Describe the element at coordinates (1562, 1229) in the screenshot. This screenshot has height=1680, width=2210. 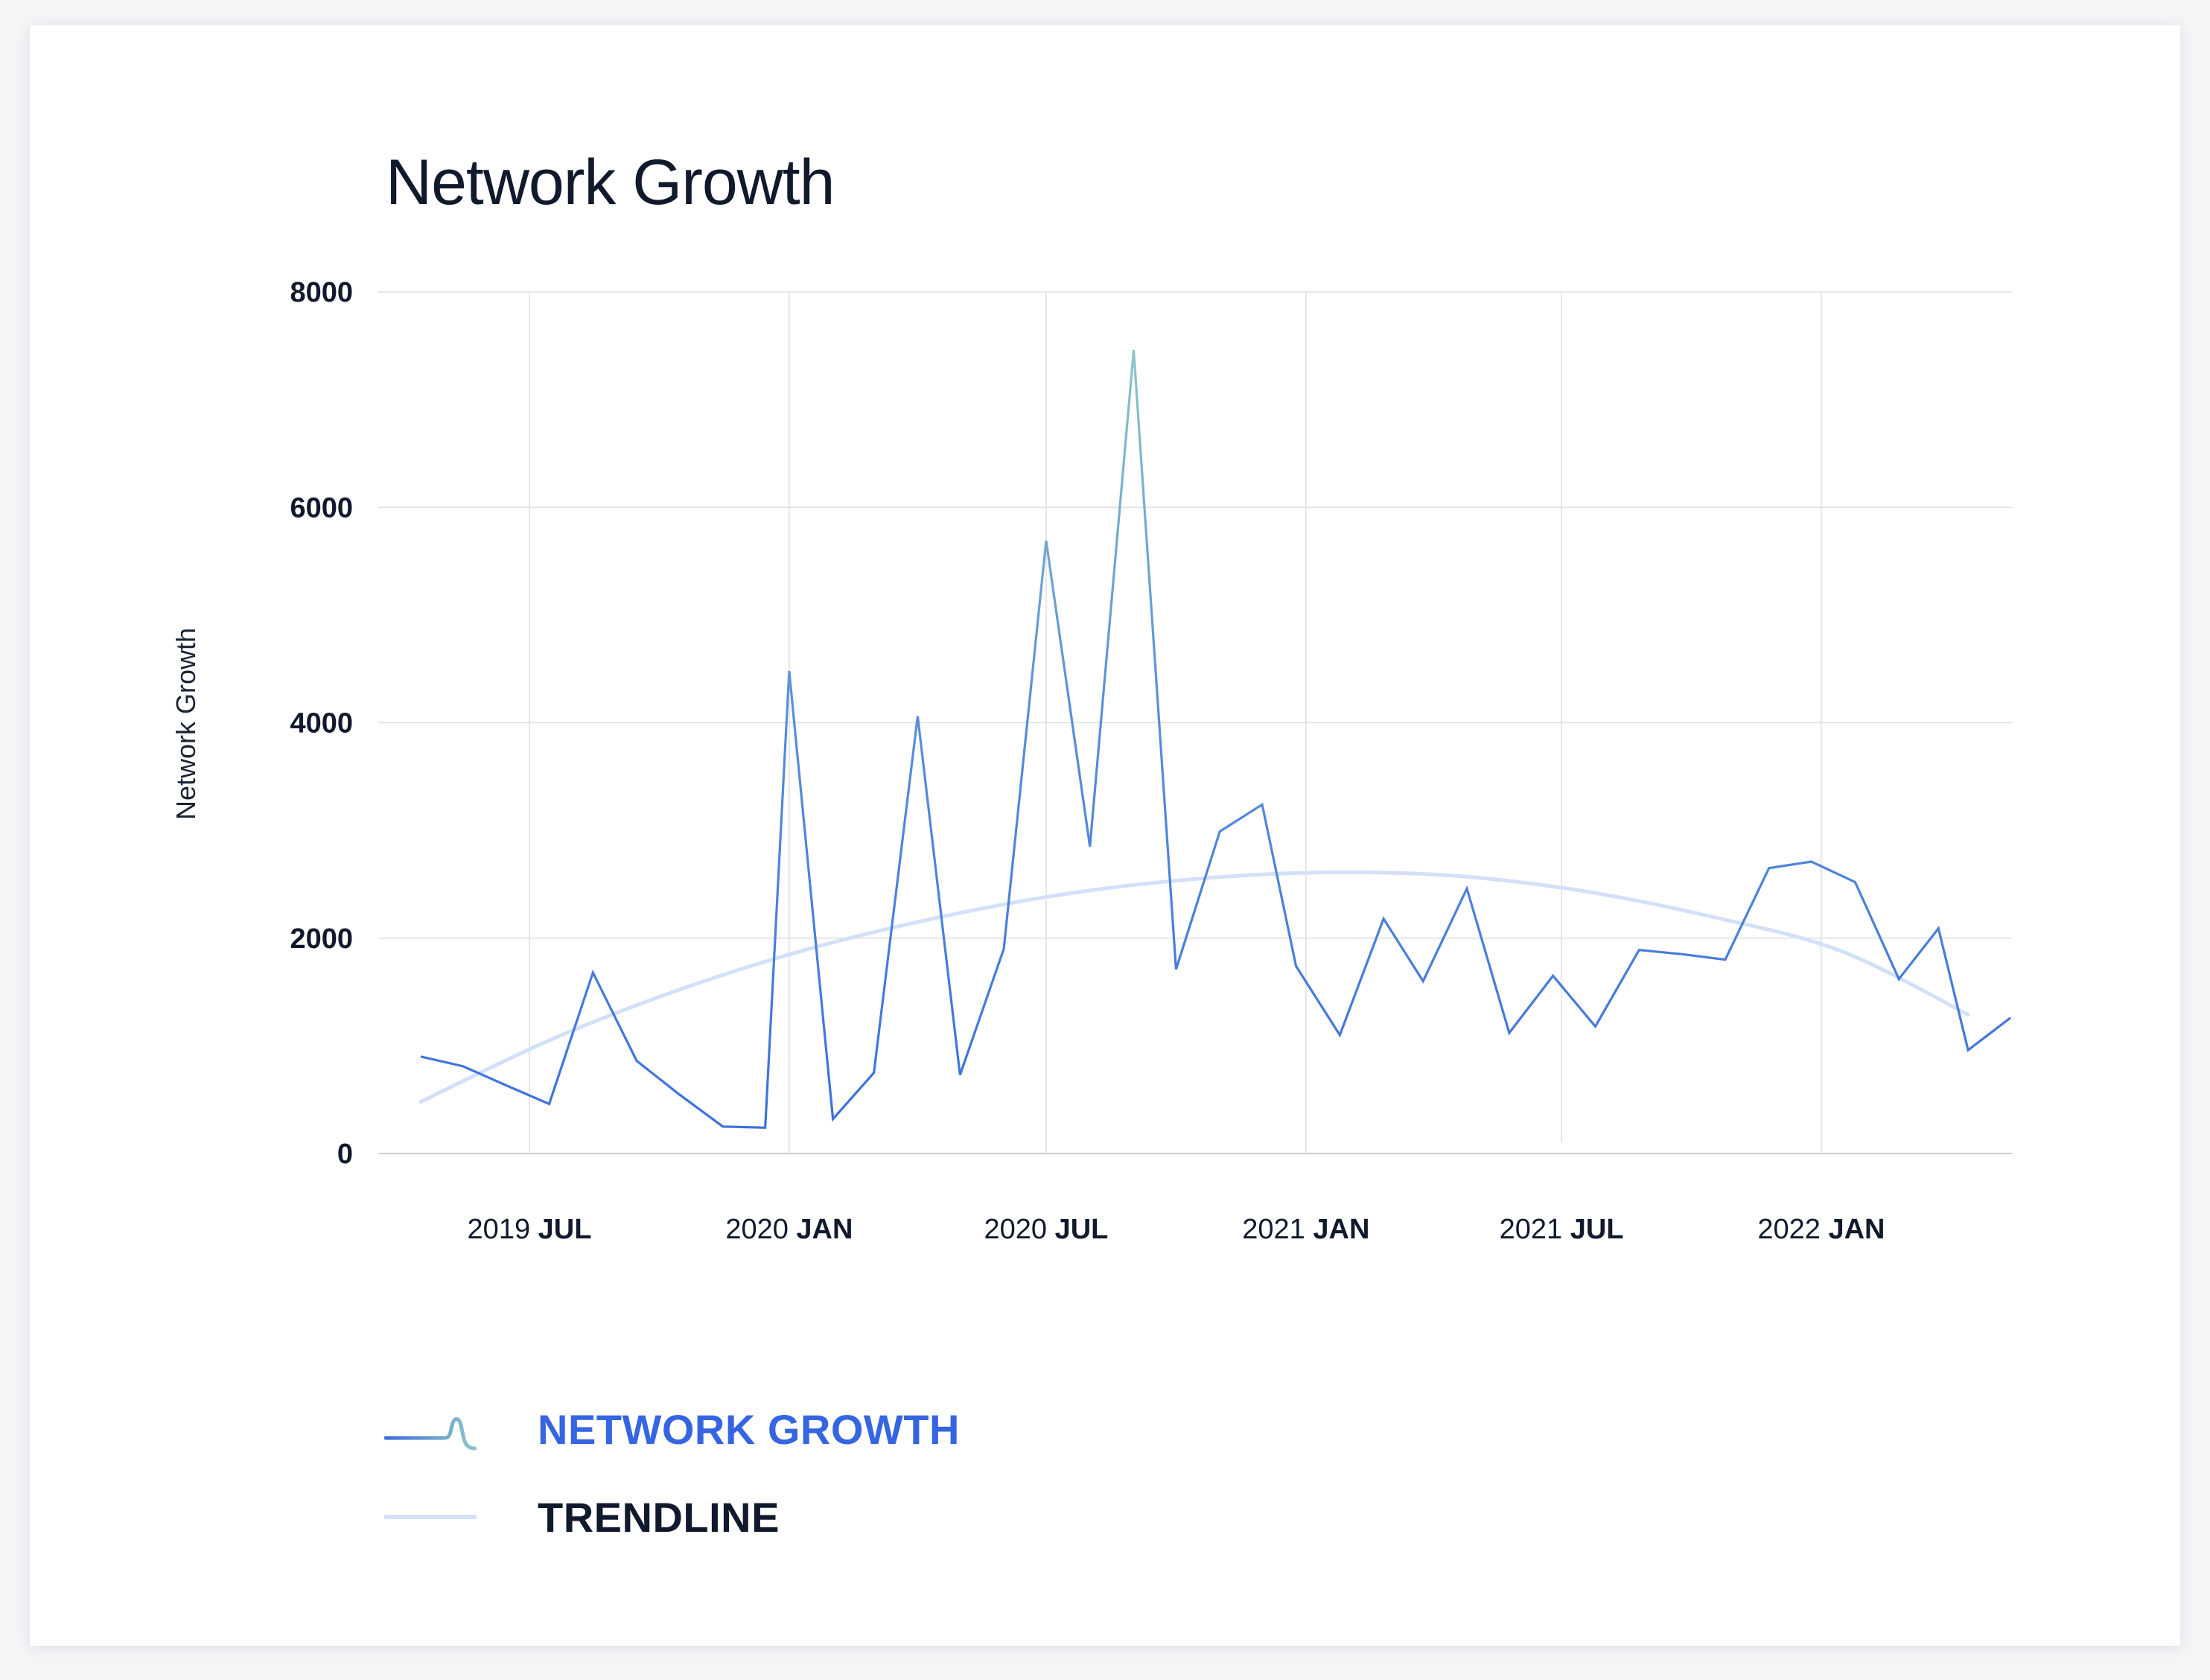
I see `x-tick-label: 2021 JUL` at that location.